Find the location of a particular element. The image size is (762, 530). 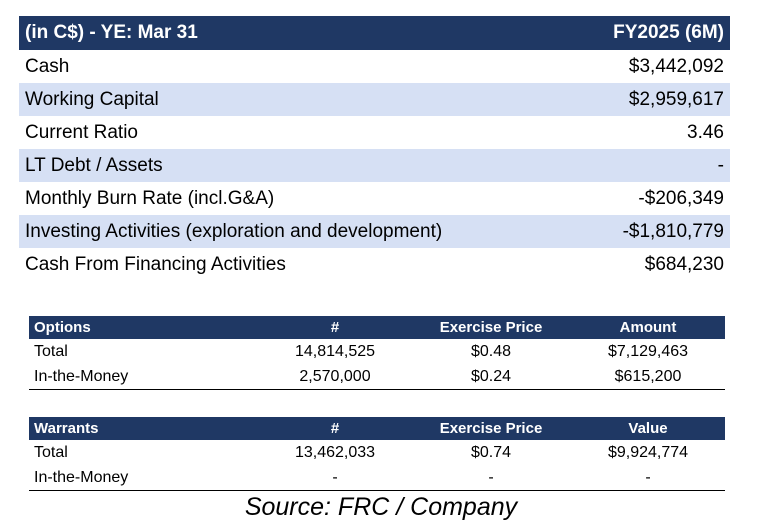

row-label: Working Capital is located at coordinates (92, 99).